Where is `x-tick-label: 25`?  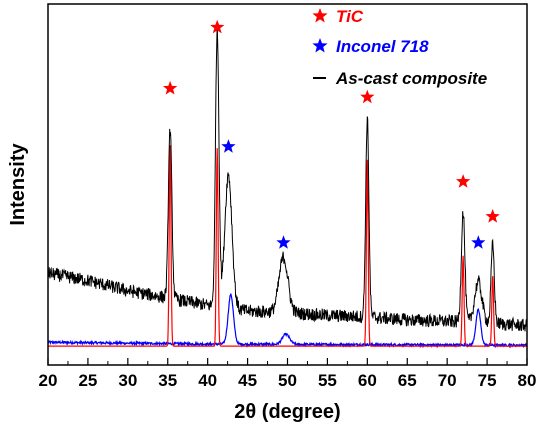 x-tick-label: 25 is located at coordinates (87, 380).